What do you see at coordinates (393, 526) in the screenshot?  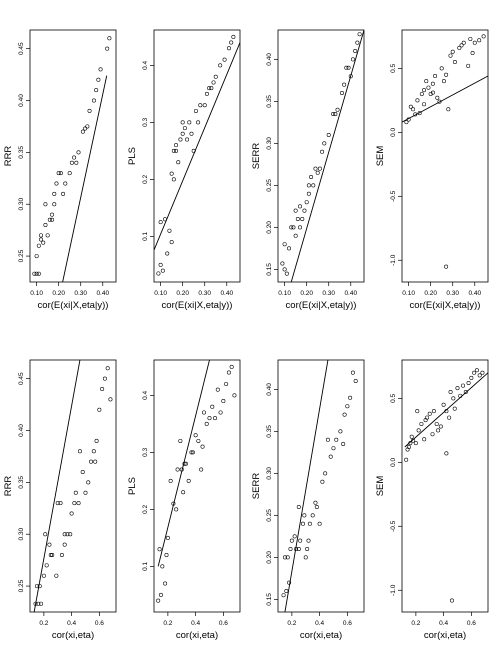 I see `y-tick-label: -0.5` at bounding box center [393, 526].